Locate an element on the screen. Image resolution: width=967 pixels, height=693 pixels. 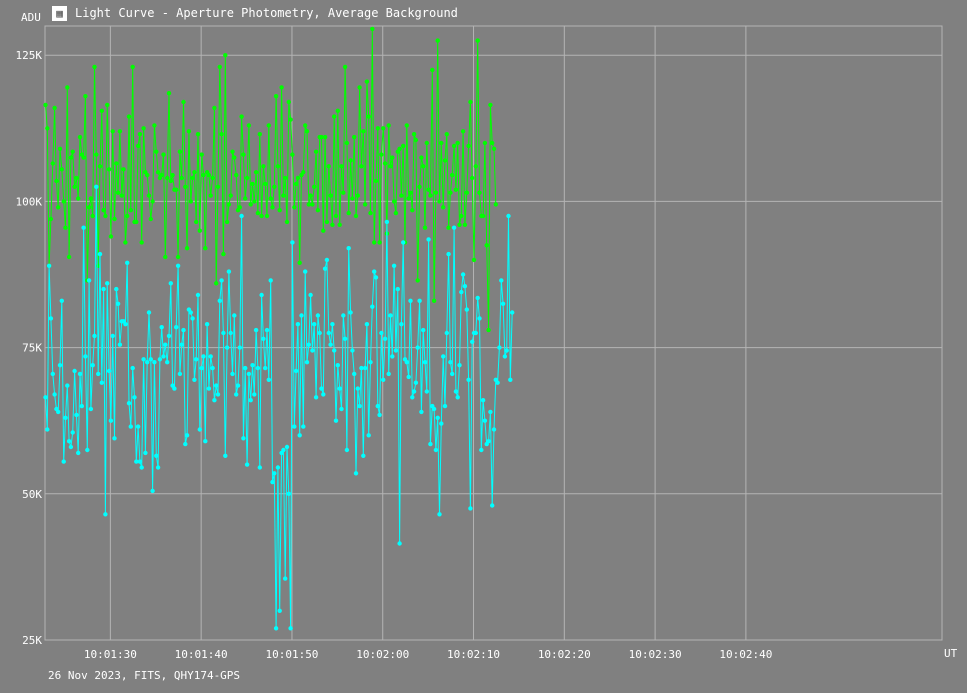
chart-app-icon: ▦ is located at coordinates (59, 13).